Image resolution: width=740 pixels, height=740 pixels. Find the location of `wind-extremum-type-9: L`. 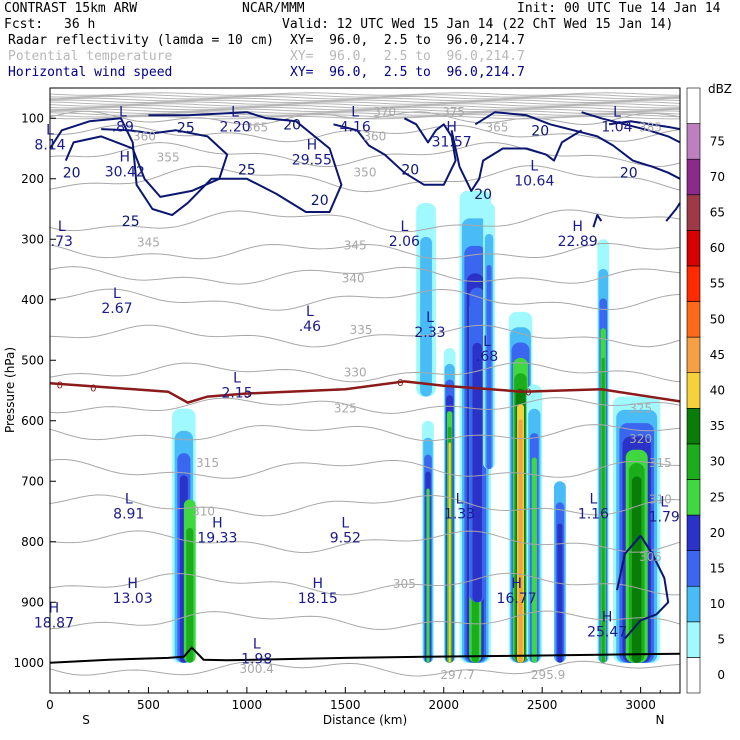

wind-extremum-type-9: L is located at coordinates (62, 227).